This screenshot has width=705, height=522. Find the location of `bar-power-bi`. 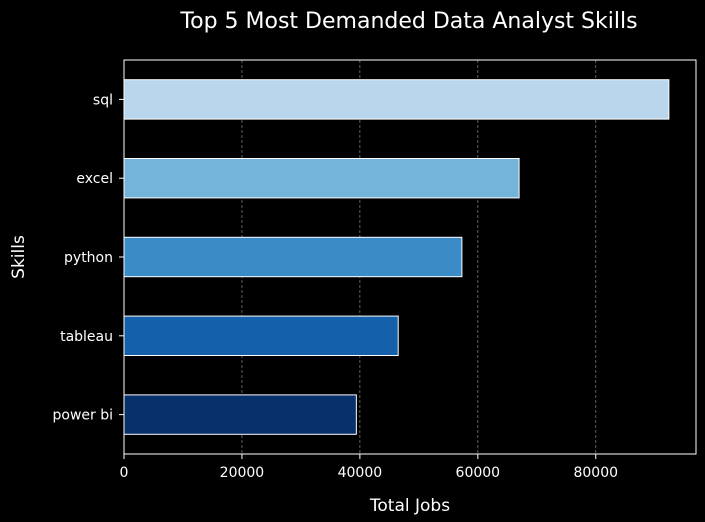

bar-power-bi is located at coordinates (240, 414).